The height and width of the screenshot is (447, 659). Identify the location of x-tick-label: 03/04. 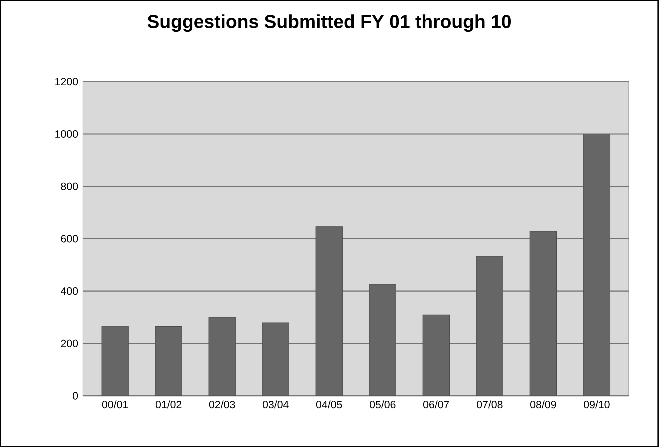
(275, 404).